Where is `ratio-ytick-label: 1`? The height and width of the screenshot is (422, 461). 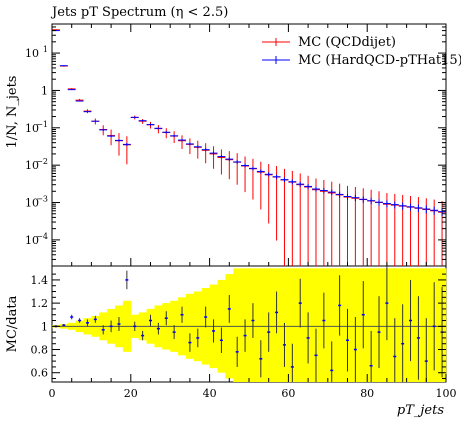
ratio-ytick-label: 1 is located at coordinates (44, 326).